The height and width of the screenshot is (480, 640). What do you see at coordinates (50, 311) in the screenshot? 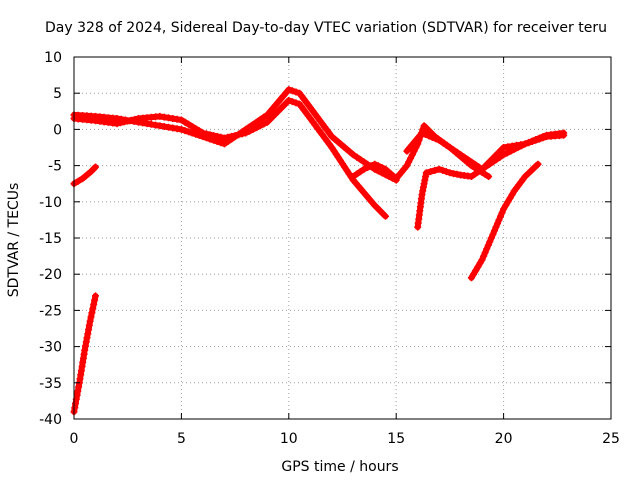
I see `y-tick-label: -25` at bounding box center [50, 311].